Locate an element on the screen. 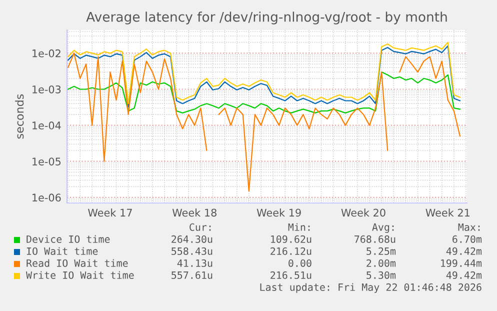  x-tick-label: Week 21 is located at coordinates (448, 212).